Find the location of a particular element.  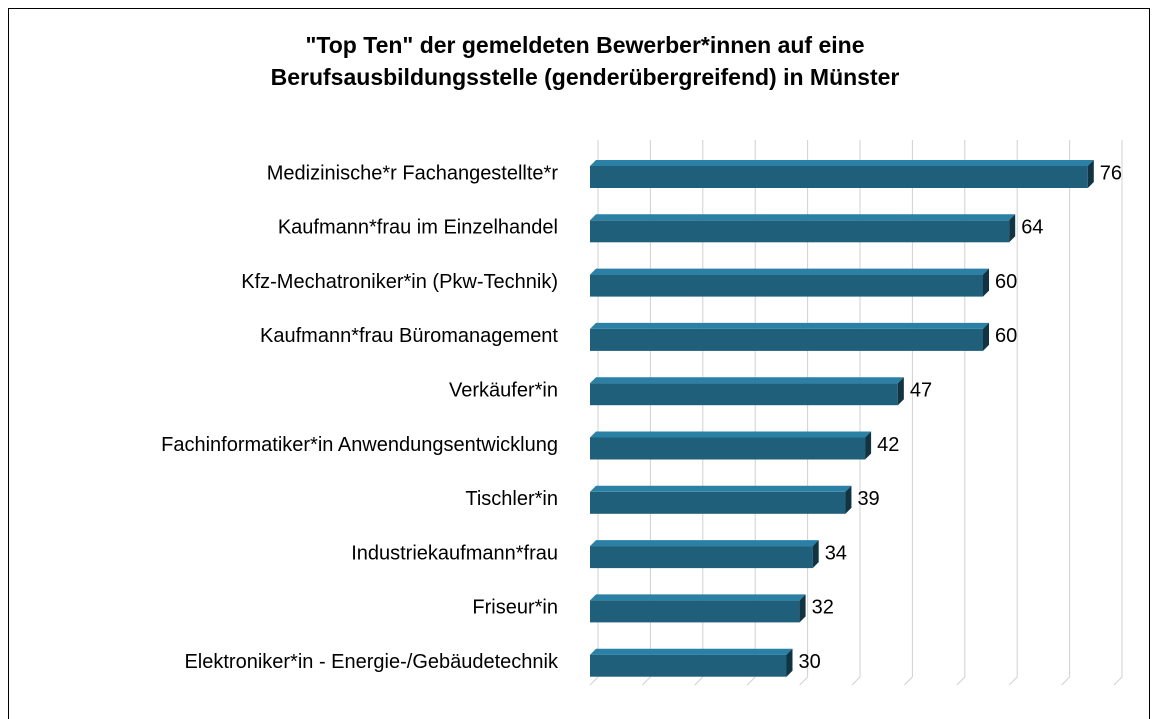

data-label: 34 is located at coordinates (836, 553).